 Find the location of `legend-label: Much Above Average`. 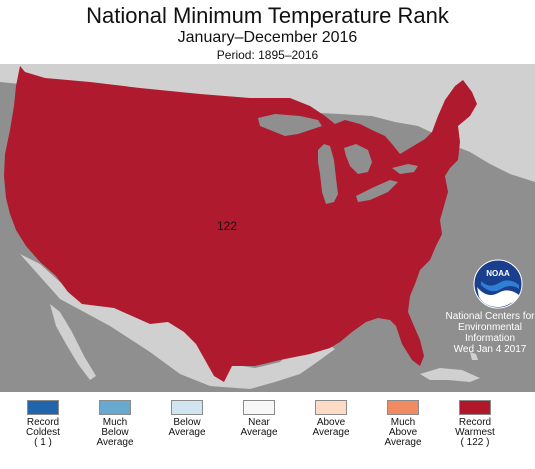

legend-label: Much Above Average is located at coordinates (403, 433).